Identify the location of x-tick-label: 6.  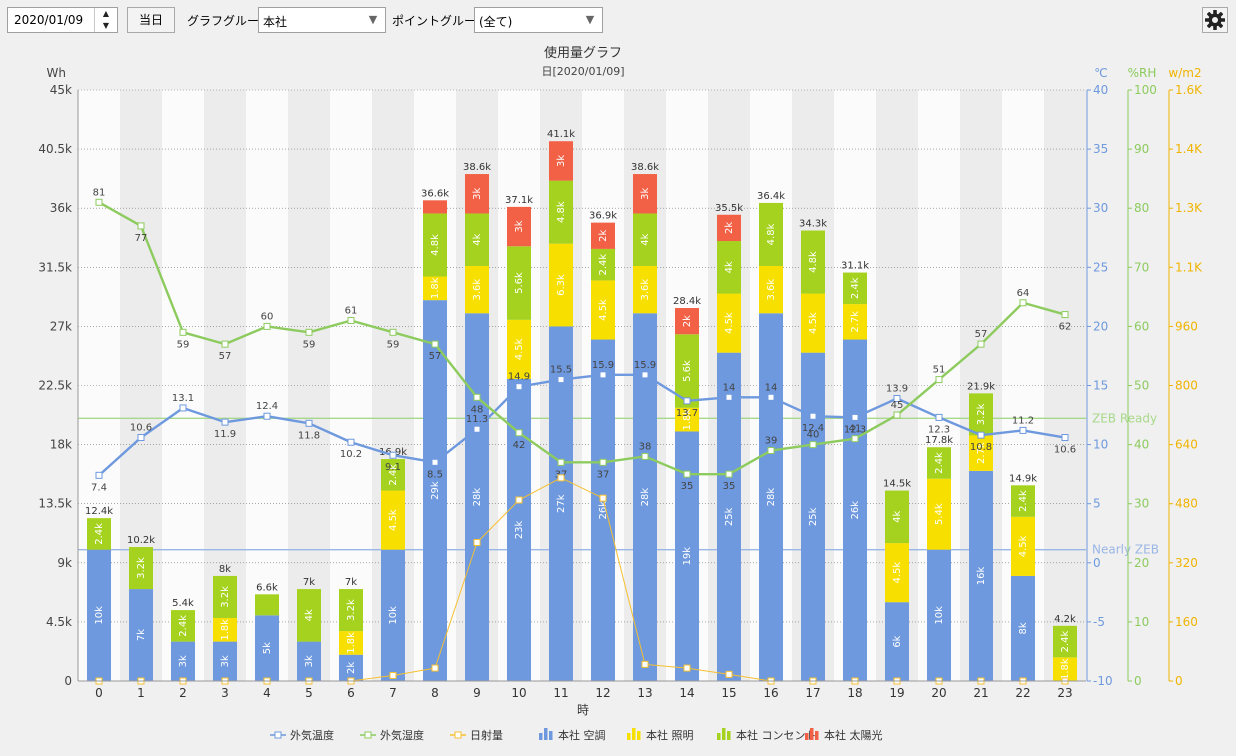
(351, 693).